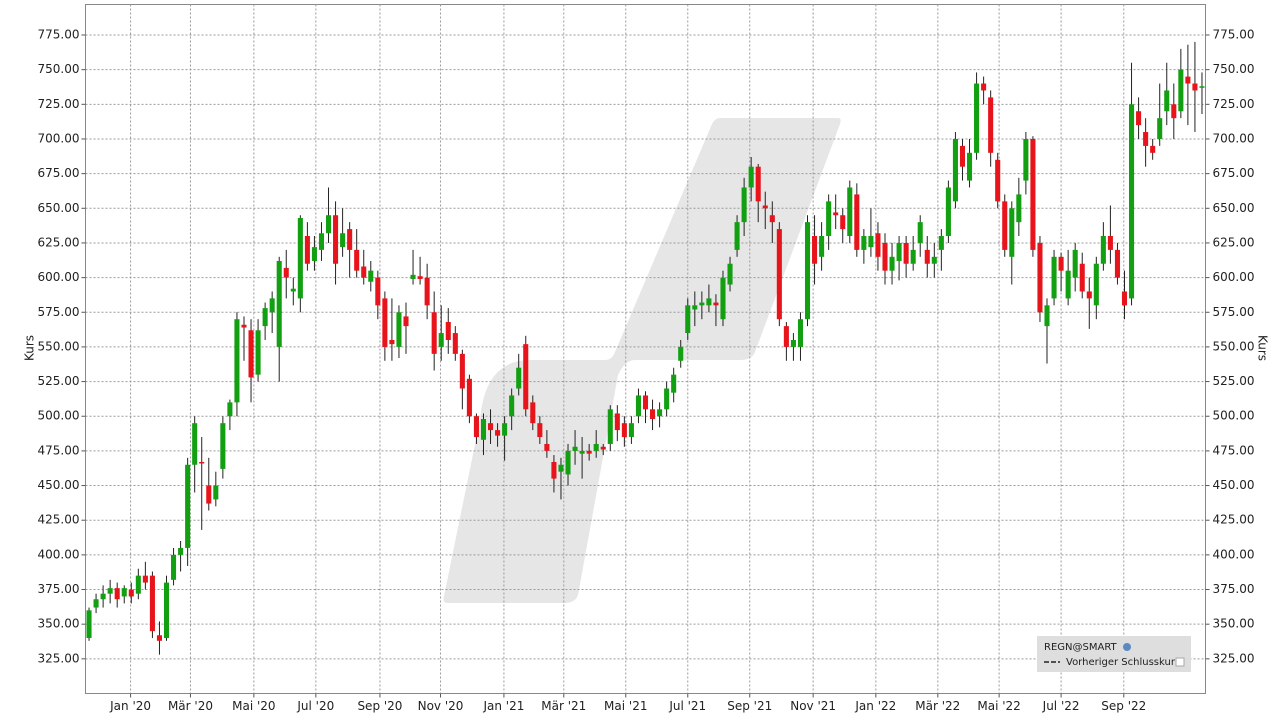 Image resolution: width=1280 pixels, height=720 pixels. What do you see at coordinates (1234, 485) in the screenshot?
I see `y-tick-label-right: 450.00` at bounding box center [1234, 485].